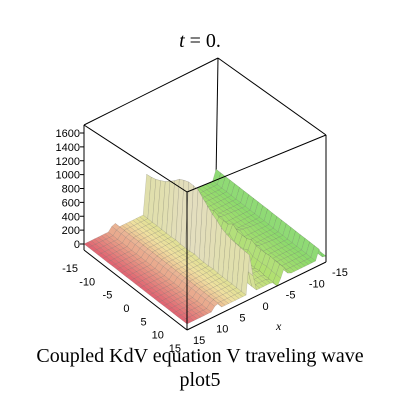  What do you see at coordinates (71, 190) in the screenshot?
I see `z-tick-label: 800` at bounding box center [71, 190].